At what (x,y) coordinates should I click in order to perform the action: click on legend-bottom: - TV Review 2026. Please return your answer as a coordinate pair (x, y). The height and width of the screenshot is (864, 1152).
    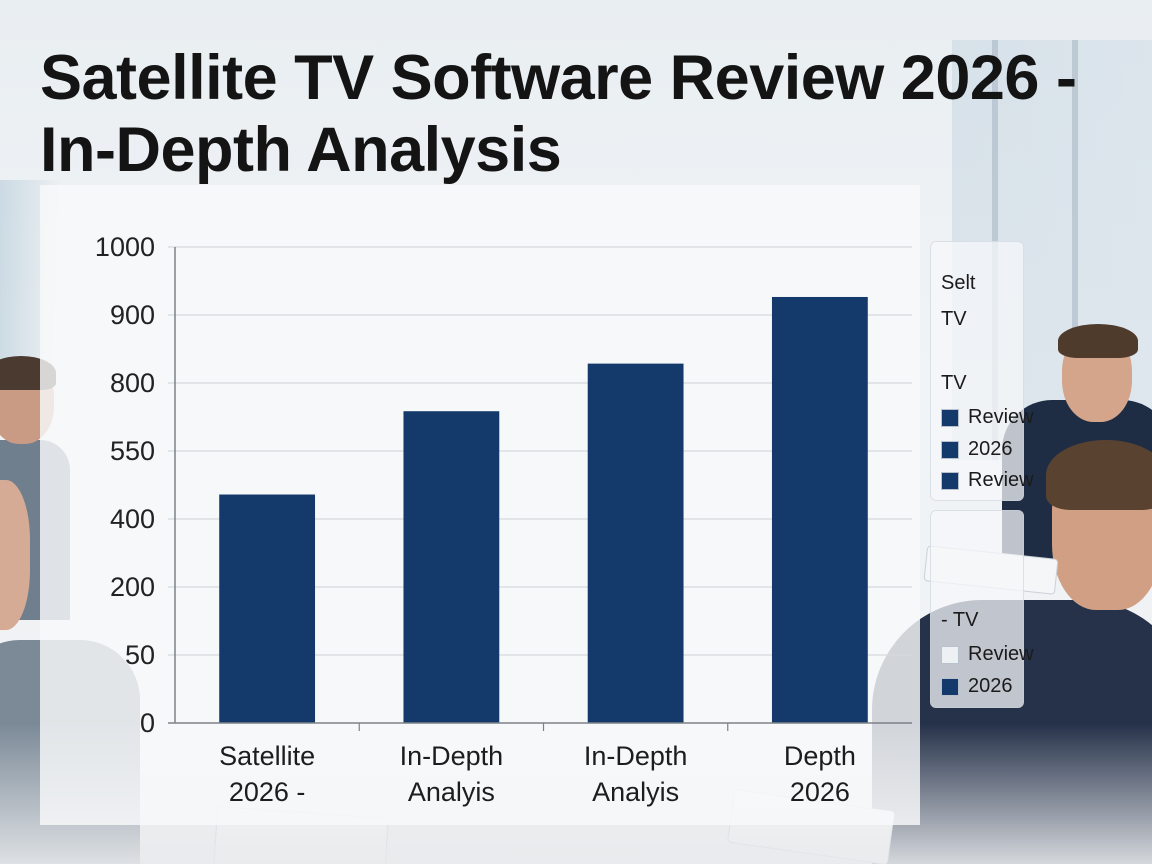
    Looking at the image, I should click on (982, 609).